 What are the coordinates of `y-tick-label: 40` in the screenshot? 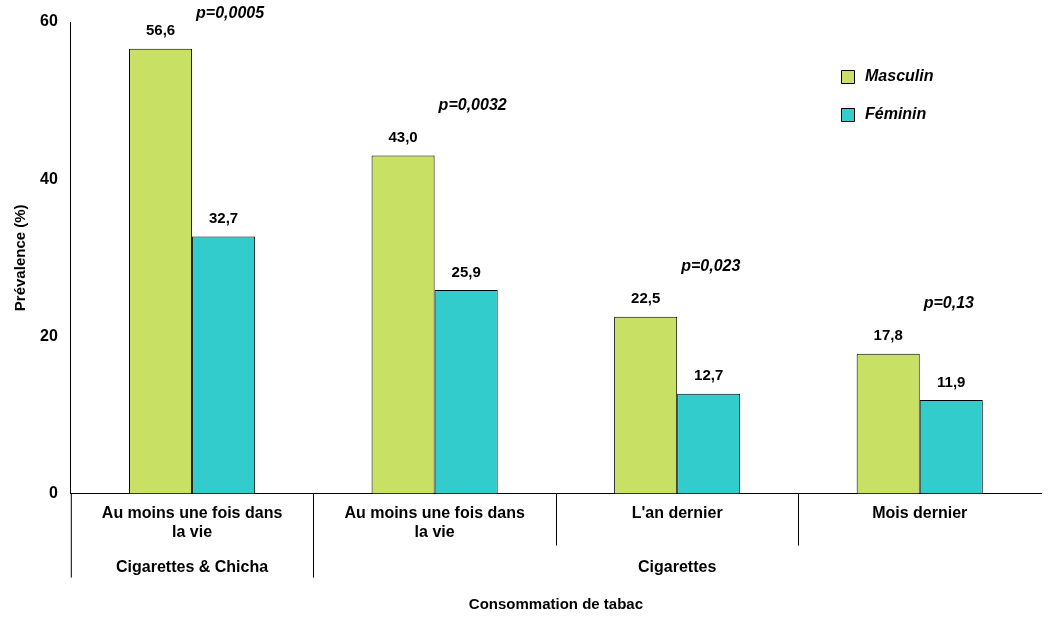 It's located at (49, 178).